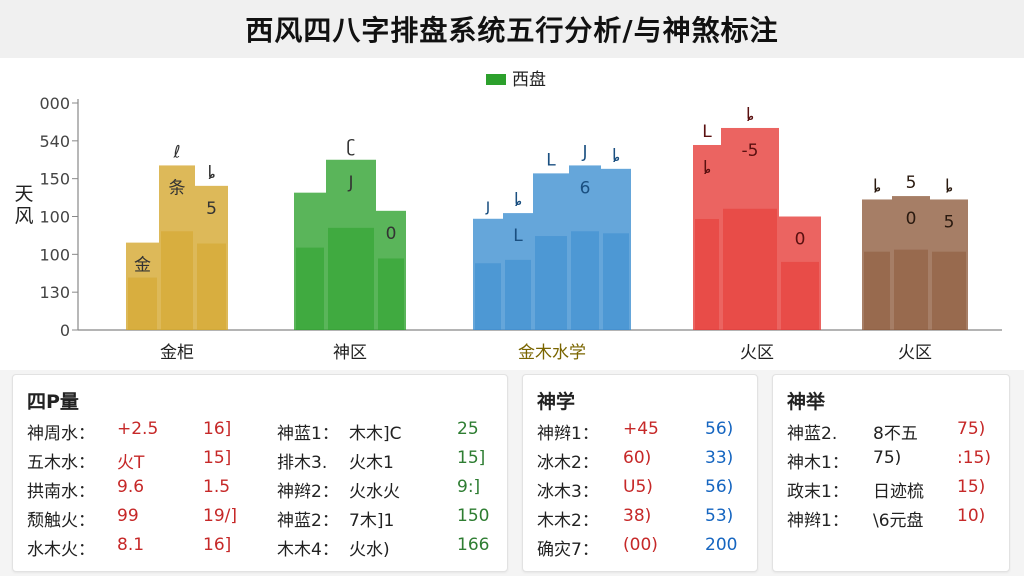  Describe the element at coordinates (220, 516) in the screenshot. I see `panel-cell: 19/]` at that location.